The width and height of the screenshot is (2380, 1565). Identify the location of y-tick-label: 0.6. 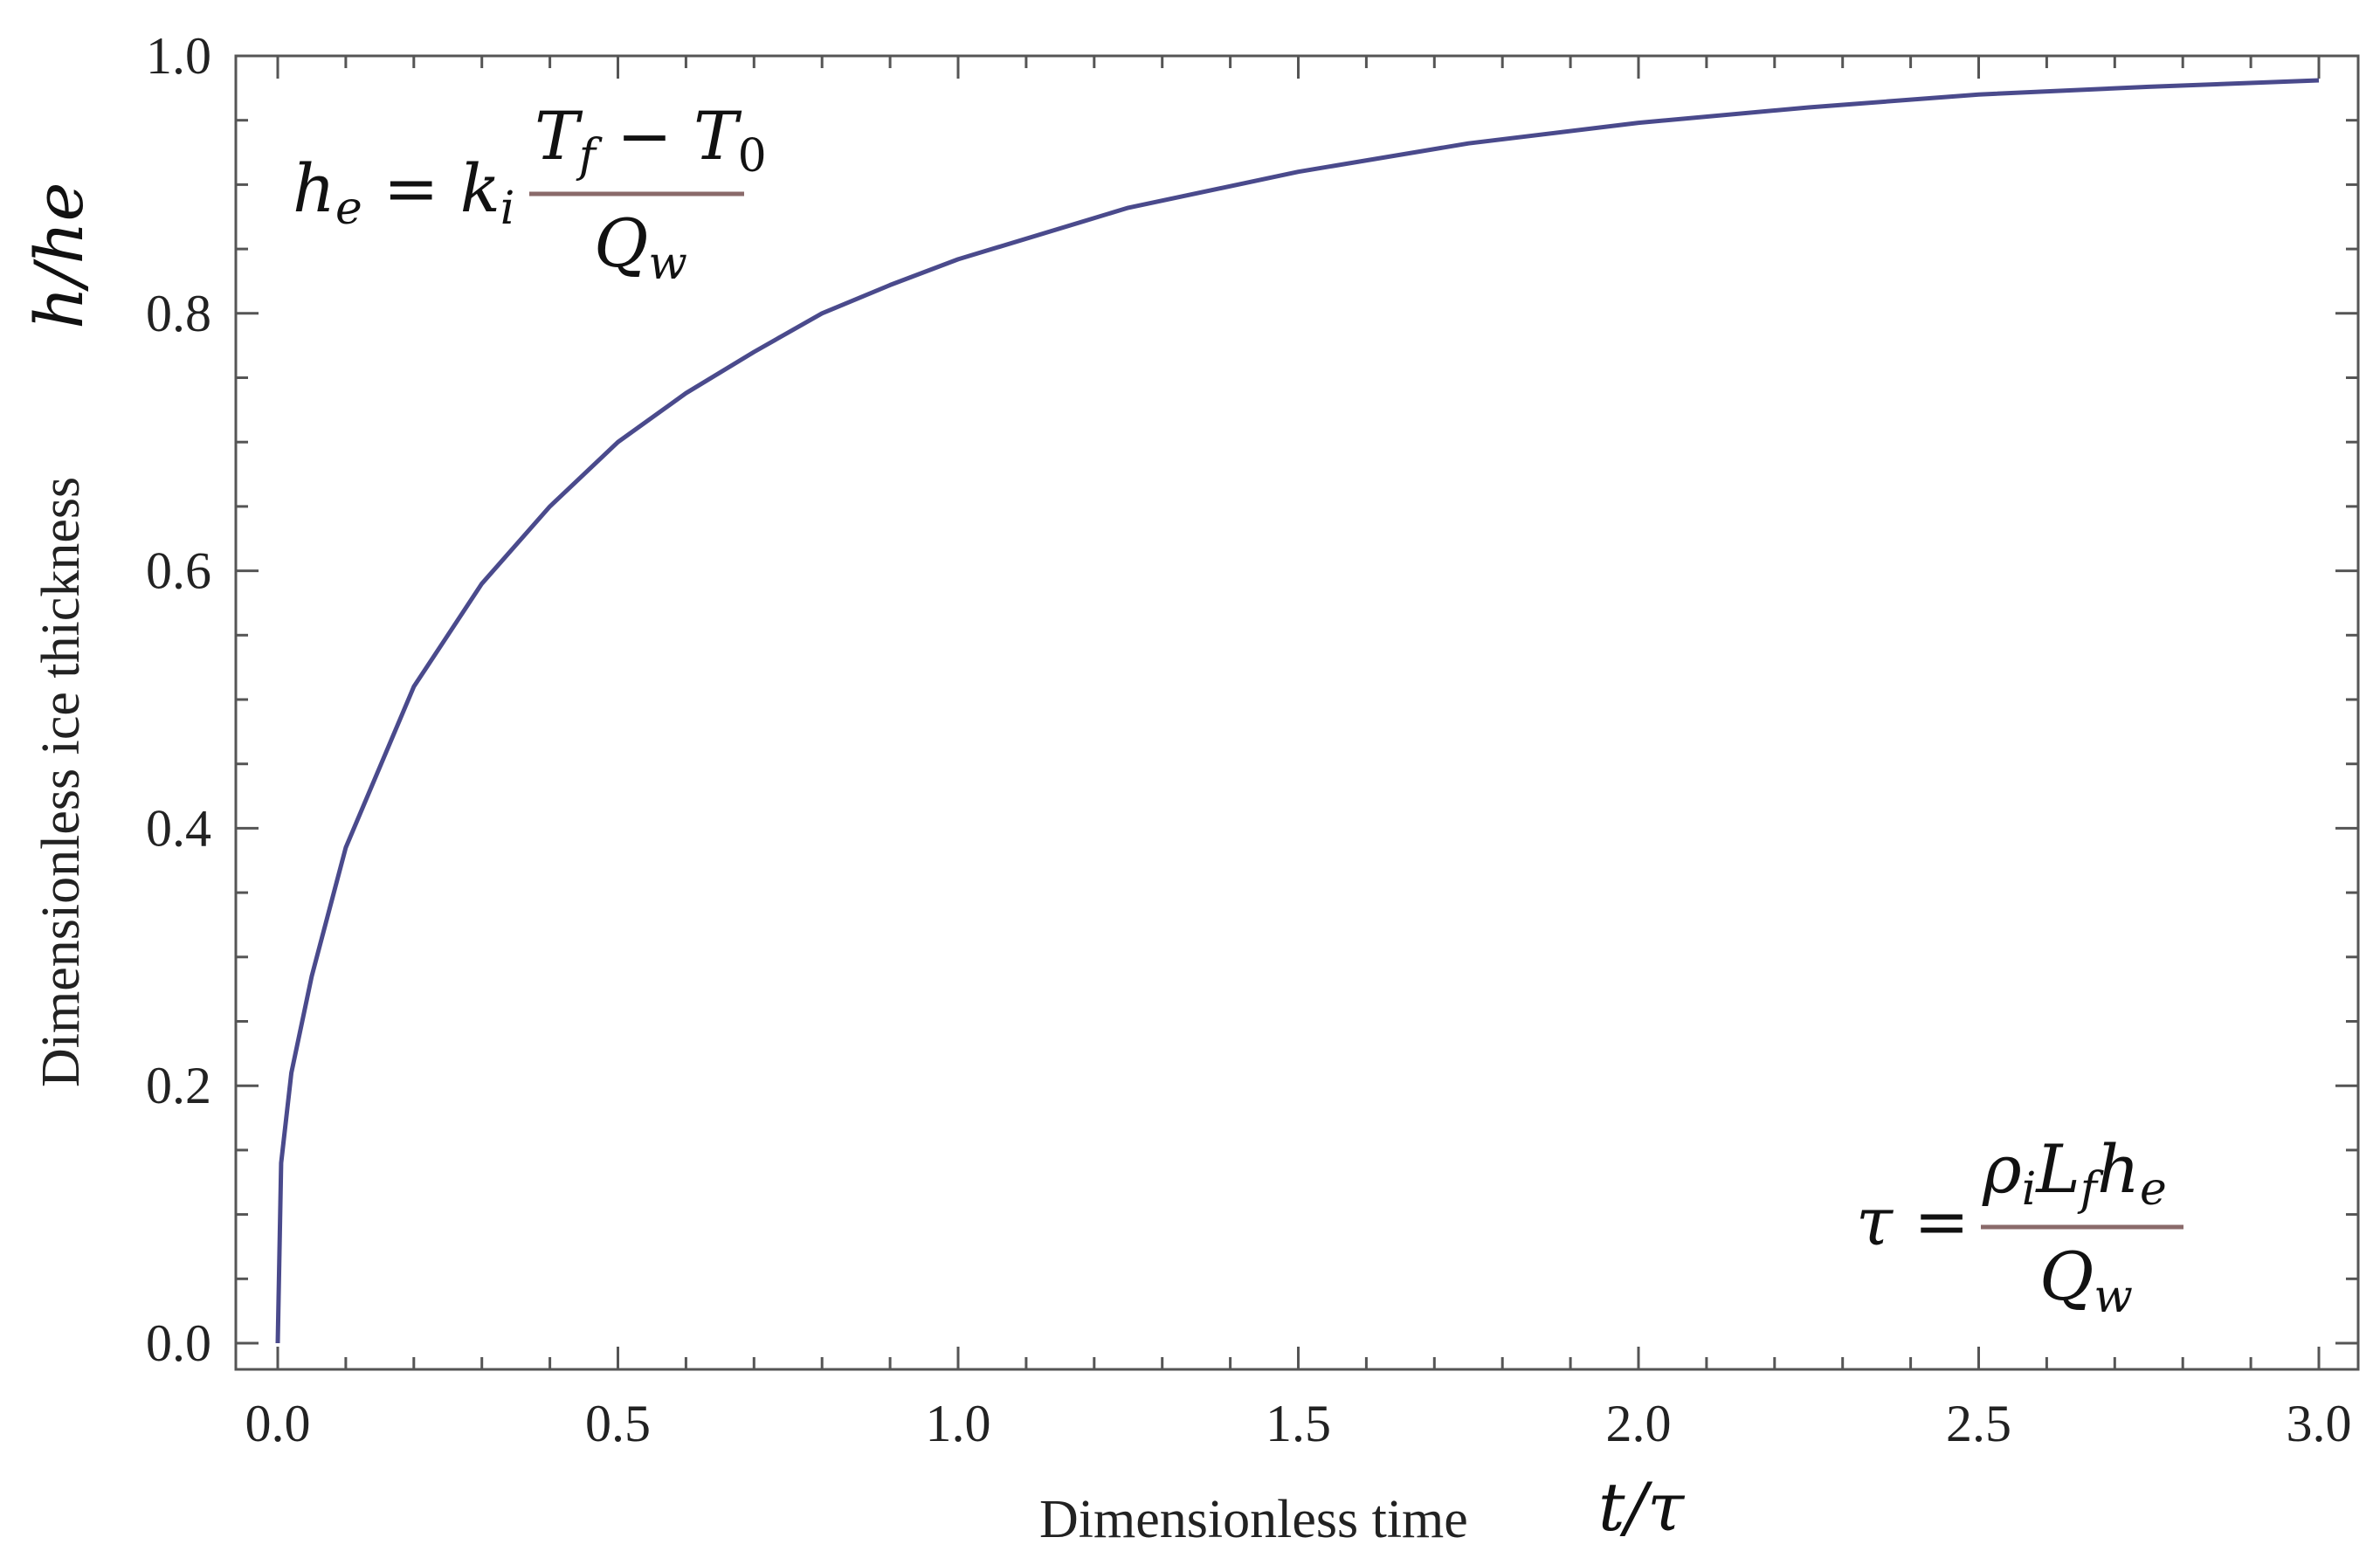
(178, 571).